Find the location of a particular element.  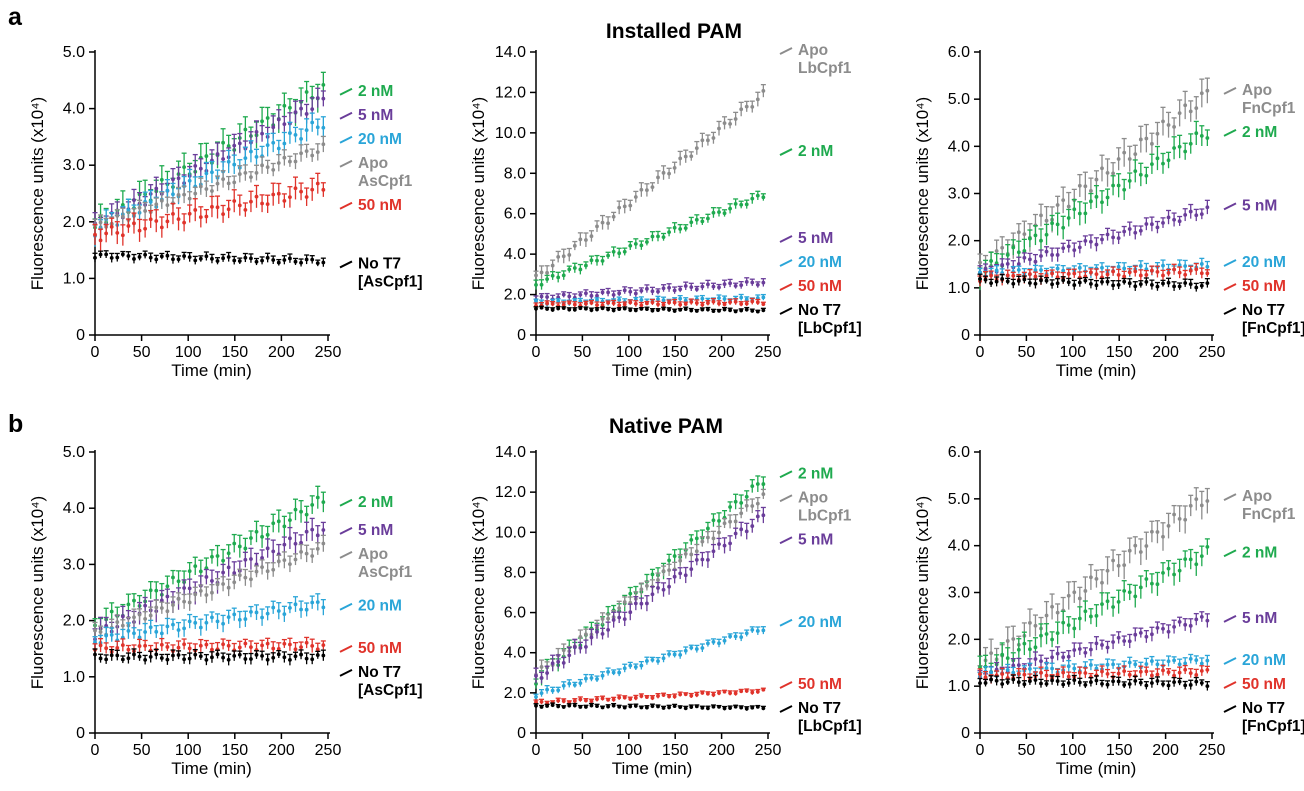

series-20-nm is located at coordinates (209, 622).